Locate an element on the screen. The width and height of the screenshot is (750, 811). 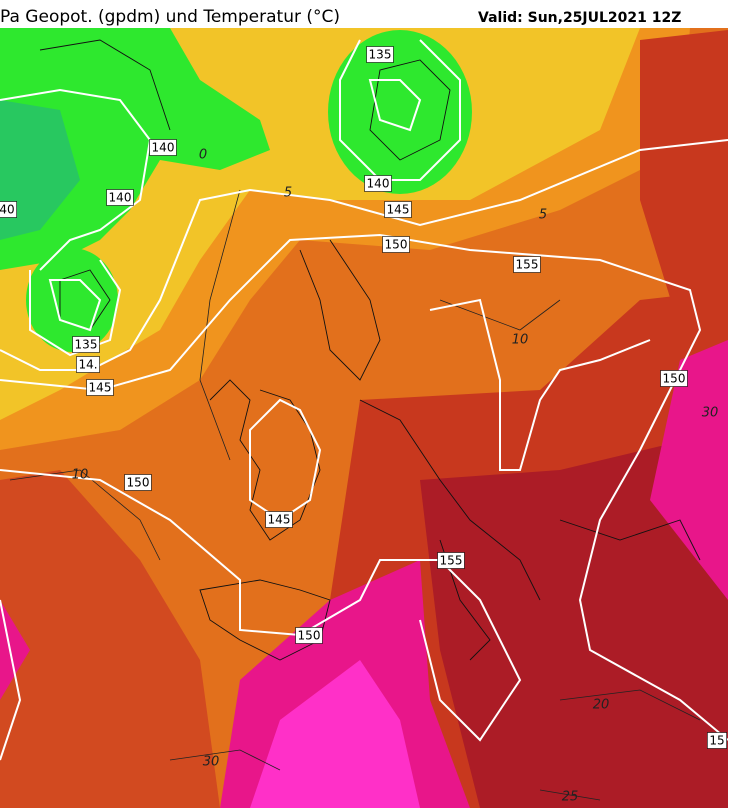
map-title: Pa Geopot. (gpdm) und Temperatur (°C) is located at coordinates (170, 17).